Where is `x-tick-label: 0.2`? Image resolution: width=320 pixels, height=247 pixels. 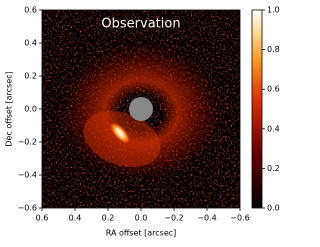
x-tick-label: 0.2 is located at coordinates (108, 218).